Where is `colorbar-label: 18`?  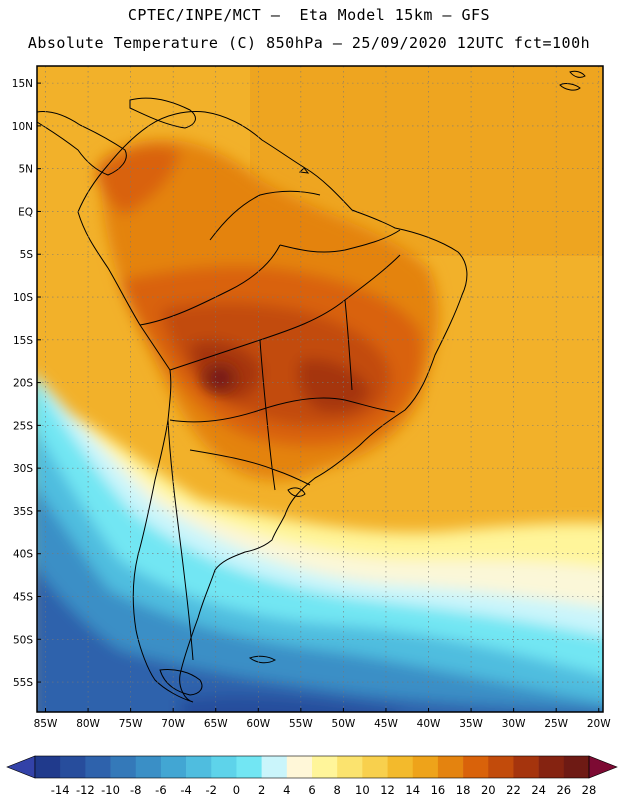 colorbar-label: 18 is located at coordinates (463, 790).